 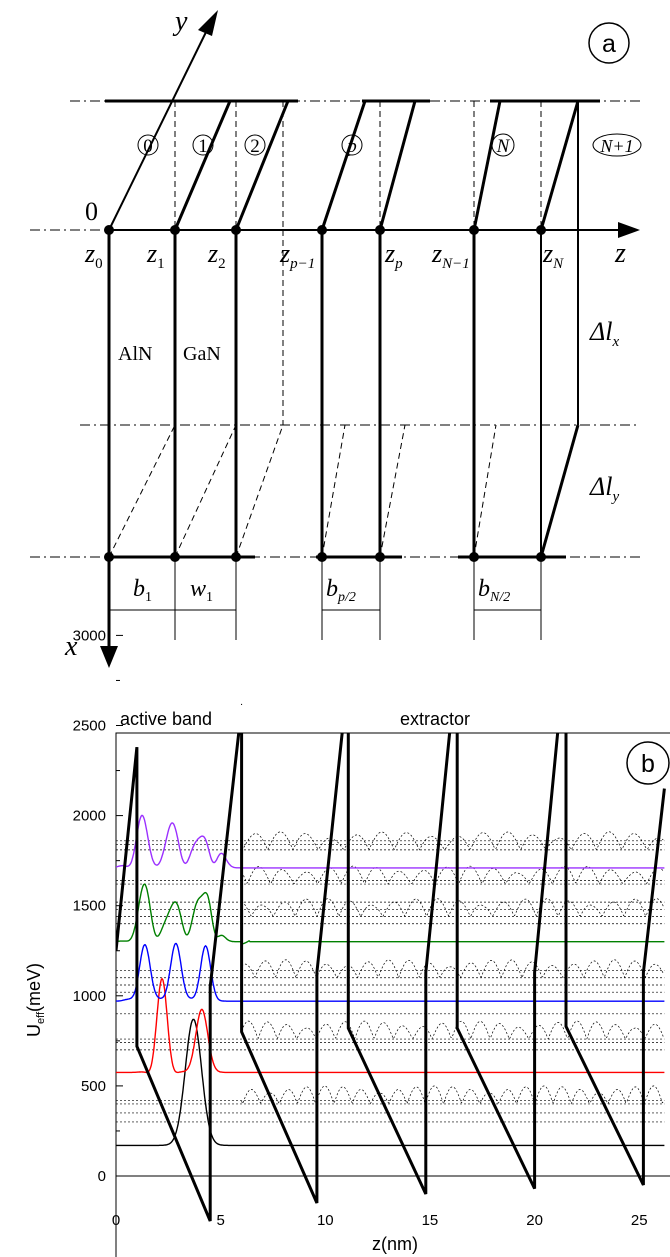 I want to click on boundary-z2: z2, so click(x=216, y=255).